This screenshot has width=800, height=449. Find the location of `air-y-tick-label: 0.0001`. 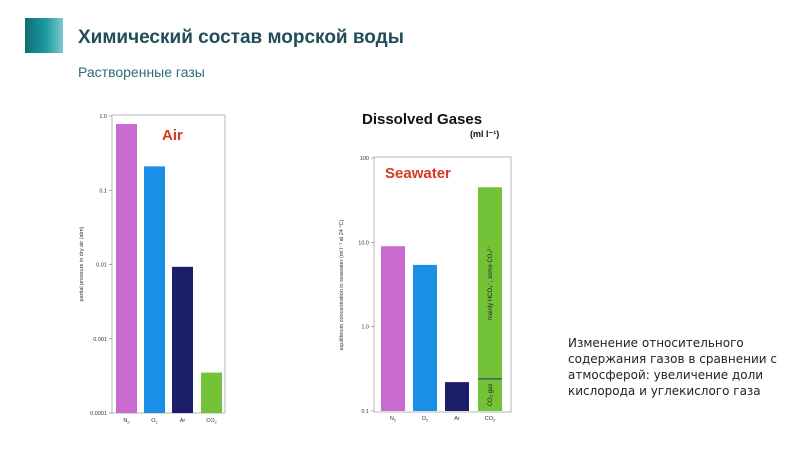

air-y-tick-label: 0.0001 is located at coordinates (98, 414).